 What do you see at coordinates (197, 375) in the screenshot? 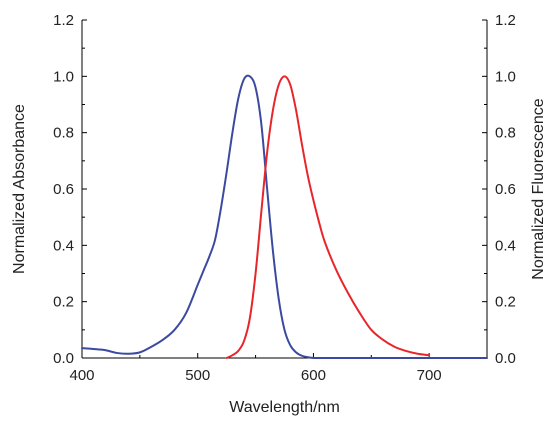
I see `x-tick-label: 500` at bounding box center [197, 375].